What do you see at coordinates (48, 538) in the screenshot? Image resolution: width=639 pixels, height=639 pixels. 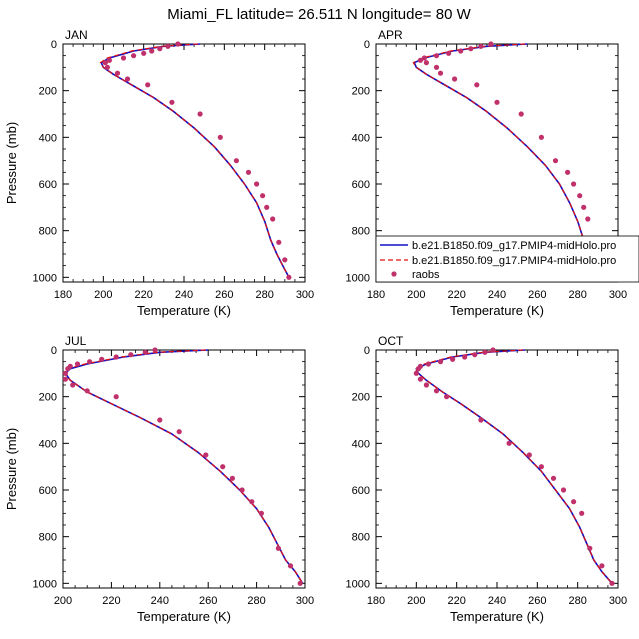 I see `y-tick-label: 800` at bounding box center [48, 538].